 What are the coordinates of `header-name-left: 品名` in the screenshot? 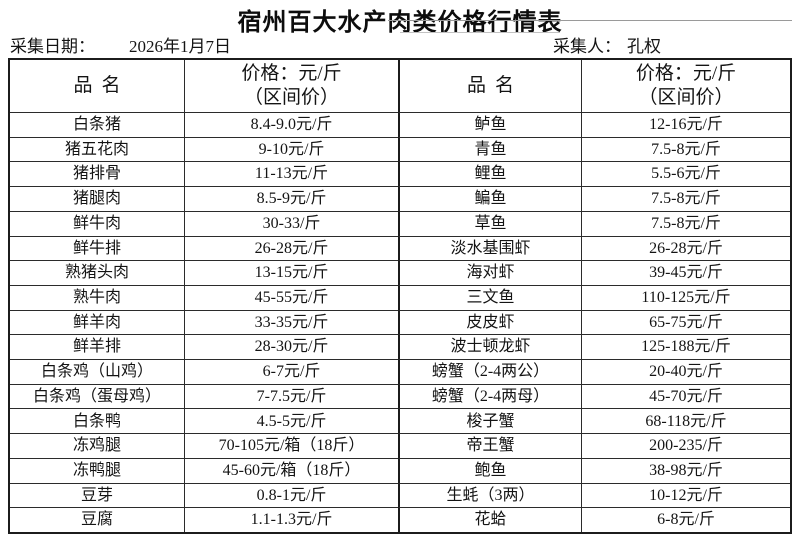 It's located at (101, 85).